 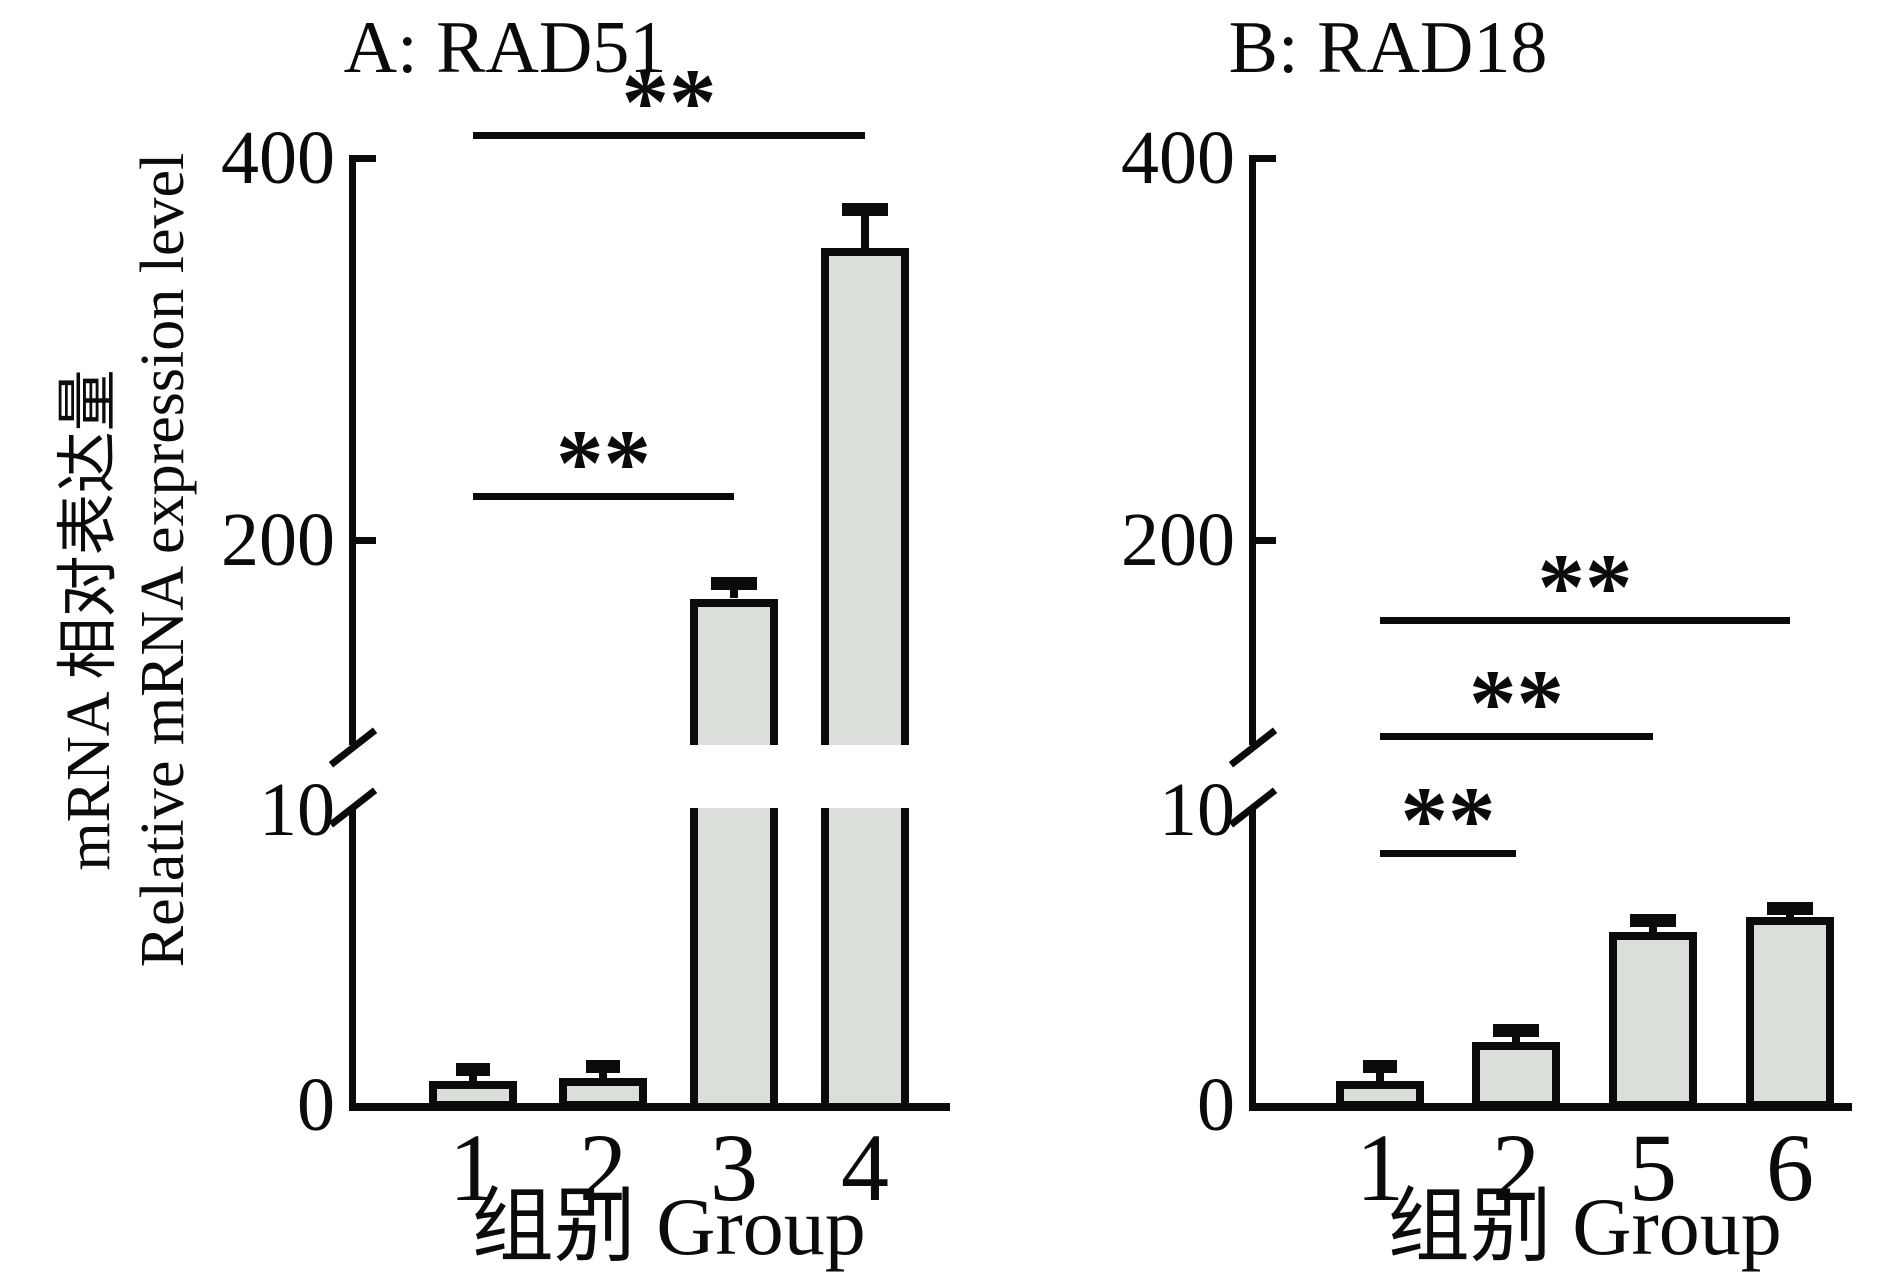 I want to click on x-tick-label-a-2: 2, so click(x=603, y=1167).